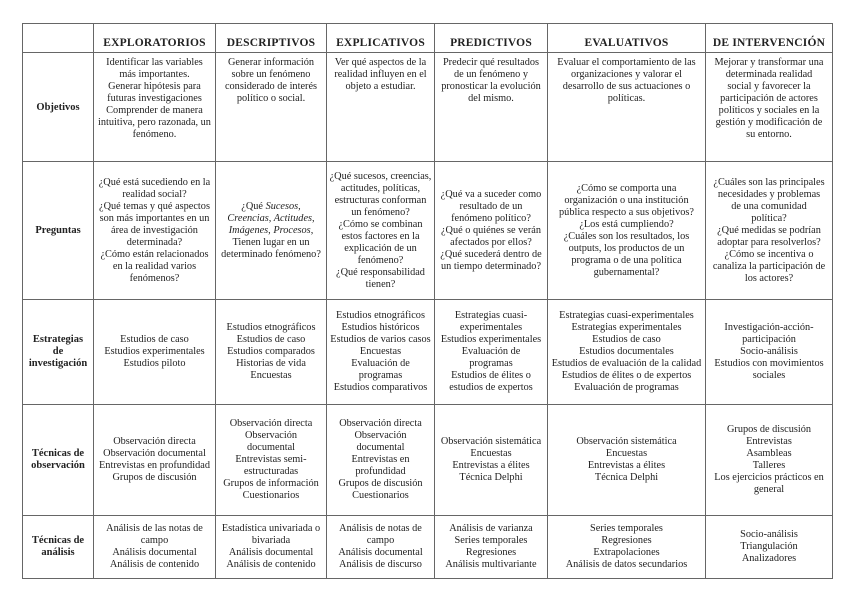 The width and height of the screenshot is (848, 599). Describe the element at coordinates (271, 540) in the screenshot. I see `cell-line: bivariada` at that location.